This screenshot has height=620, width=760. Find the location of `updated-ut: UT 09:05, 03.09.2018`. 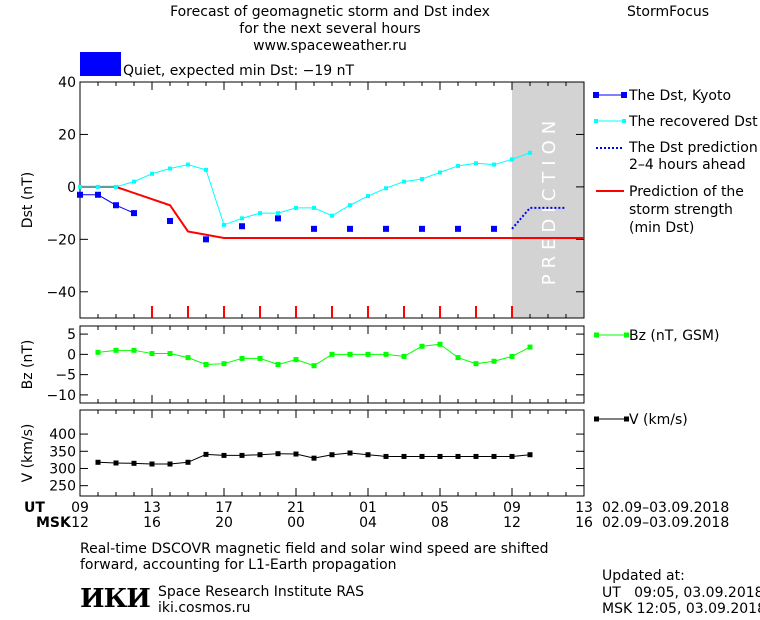

updated-ut: UT 09:05, 03.09.2018 is located at coordinates (681, 593).